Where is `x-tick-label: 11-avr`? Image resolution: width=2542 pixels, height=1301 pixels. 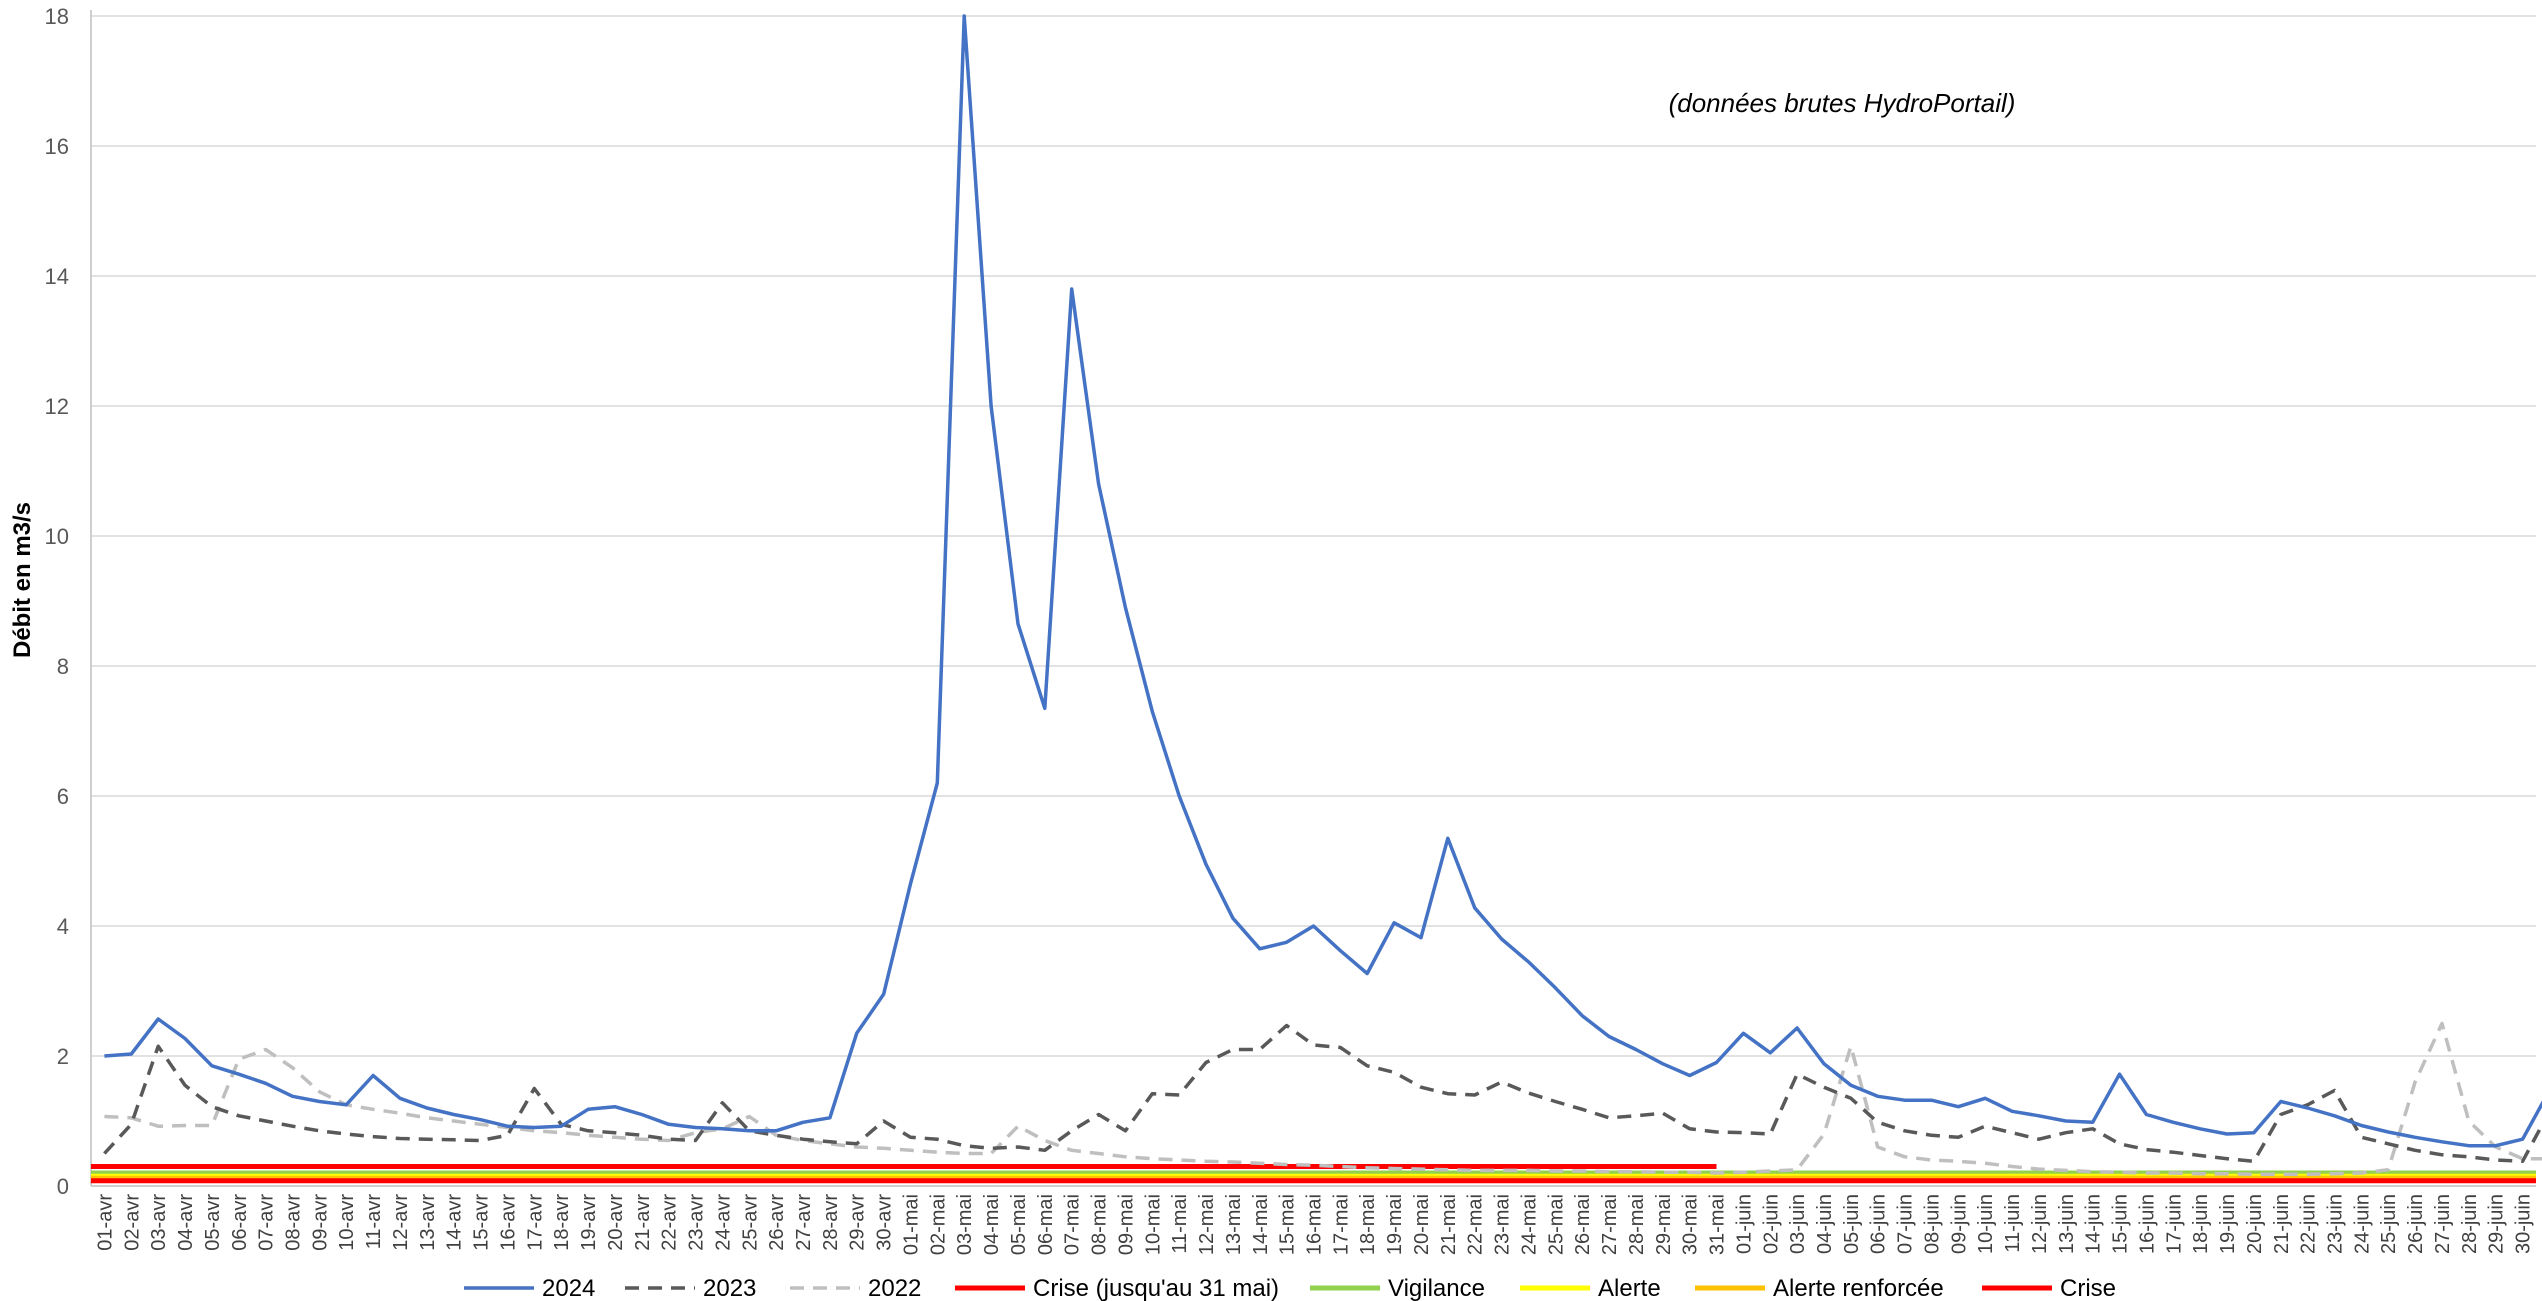 x-tick-label: 11-avr is located at coordinates (374, 1222).